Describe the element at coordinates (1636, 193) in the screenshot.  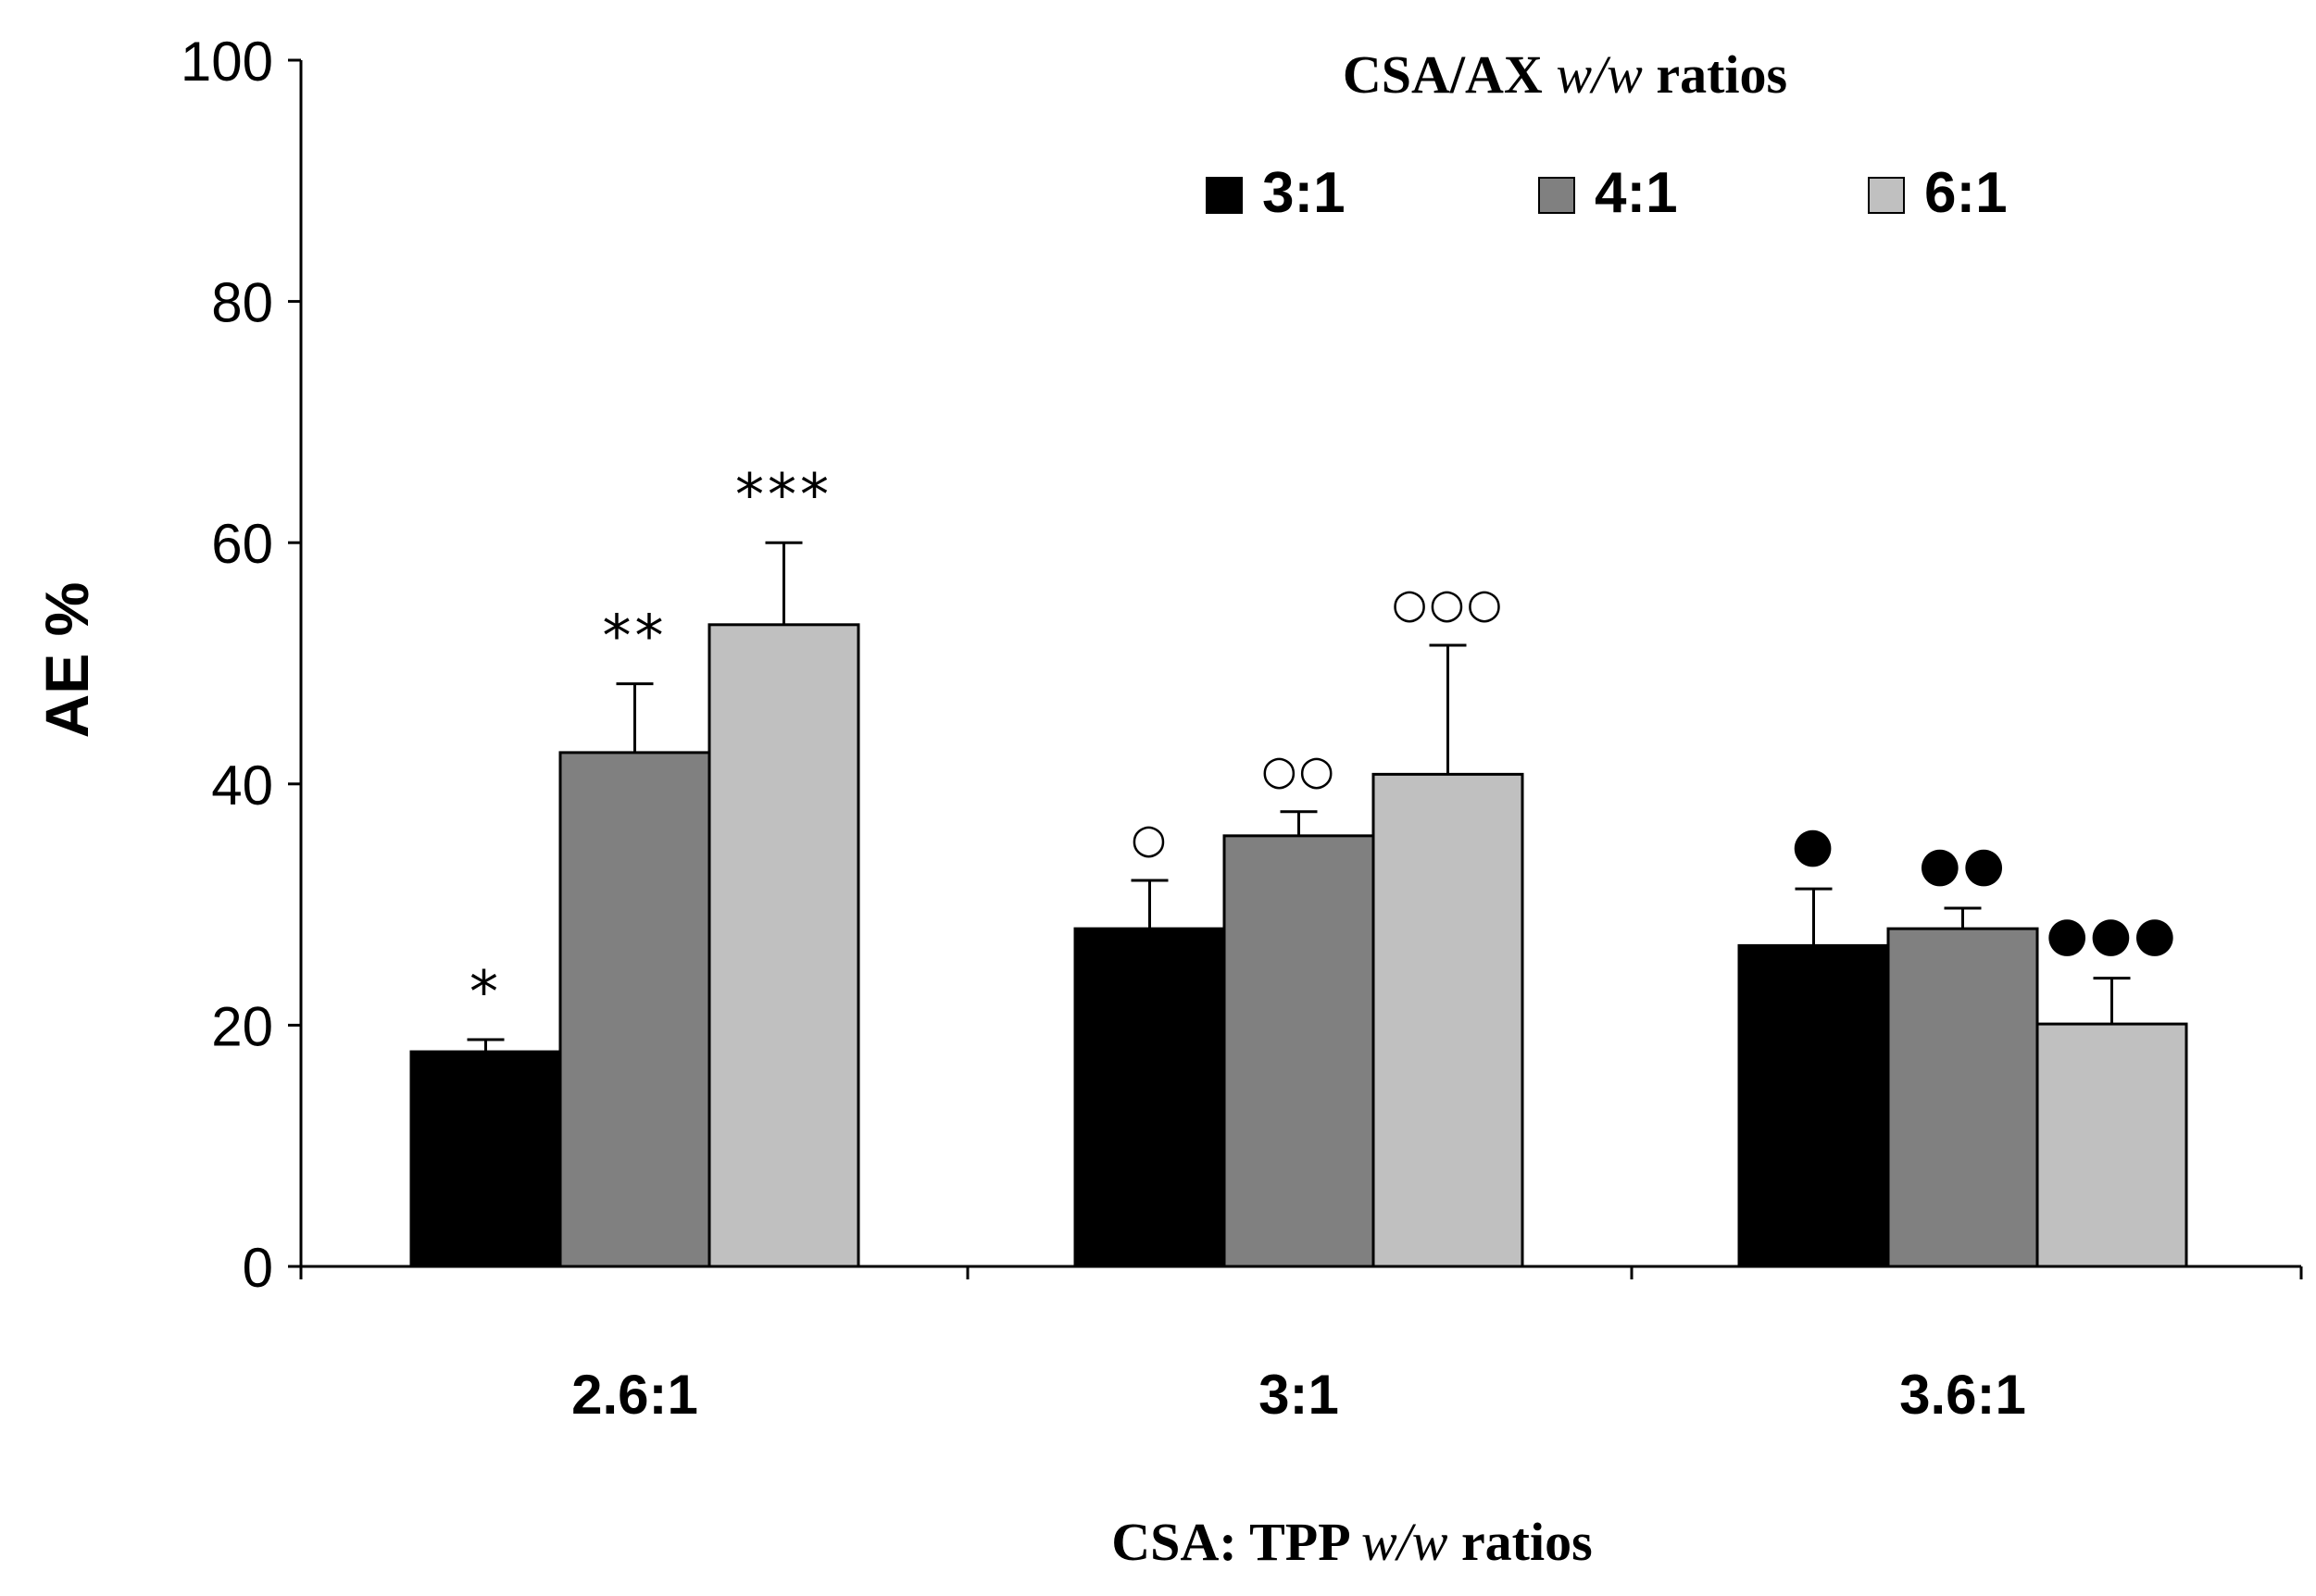
I see `legend-label-4-1: 4:1` at that location.